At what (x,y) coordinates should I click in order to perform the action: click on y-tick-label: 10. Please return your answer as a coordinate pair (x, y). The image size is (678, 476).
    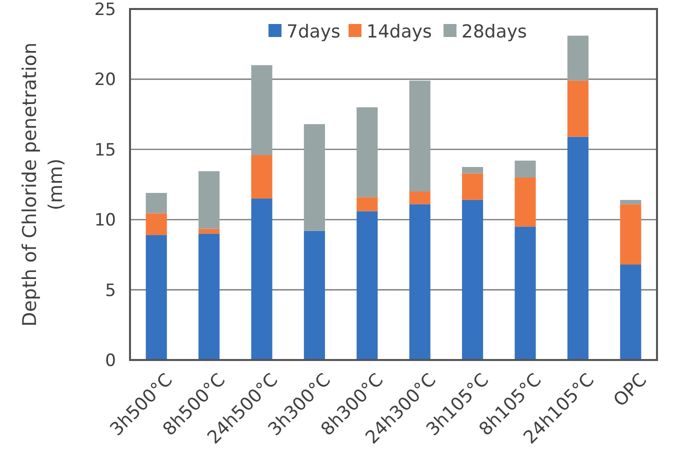
    Looking at the image, I should click on (105, 220).